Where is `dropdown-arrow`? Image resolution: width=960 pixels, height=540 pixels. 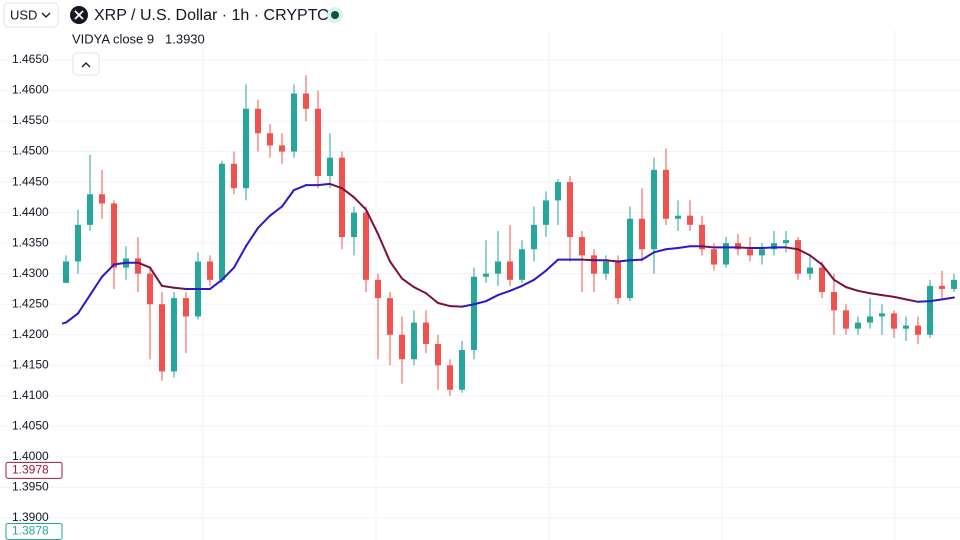
dropdown-arrow is located at coordinates (46, 15).